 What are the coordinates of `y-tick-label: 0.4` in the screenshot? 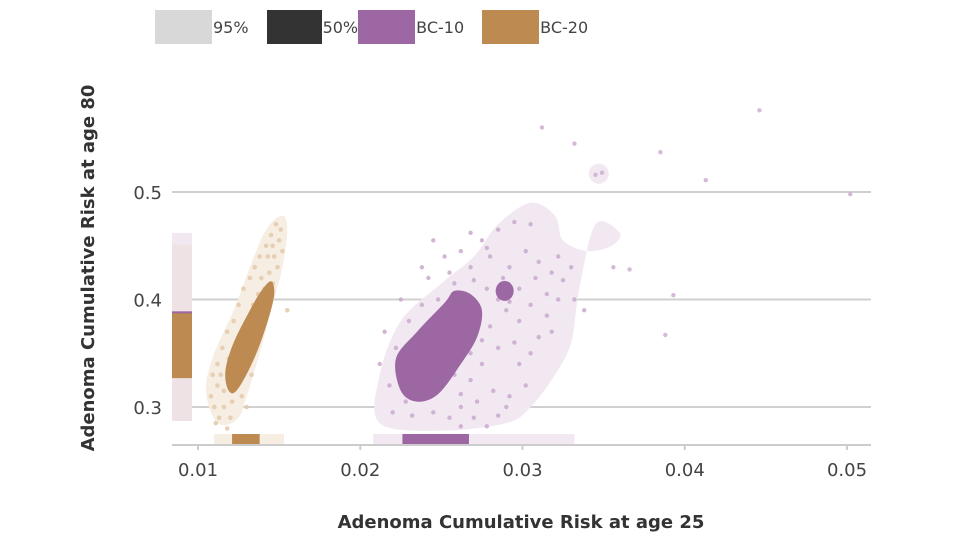 It's located at (147, 301).